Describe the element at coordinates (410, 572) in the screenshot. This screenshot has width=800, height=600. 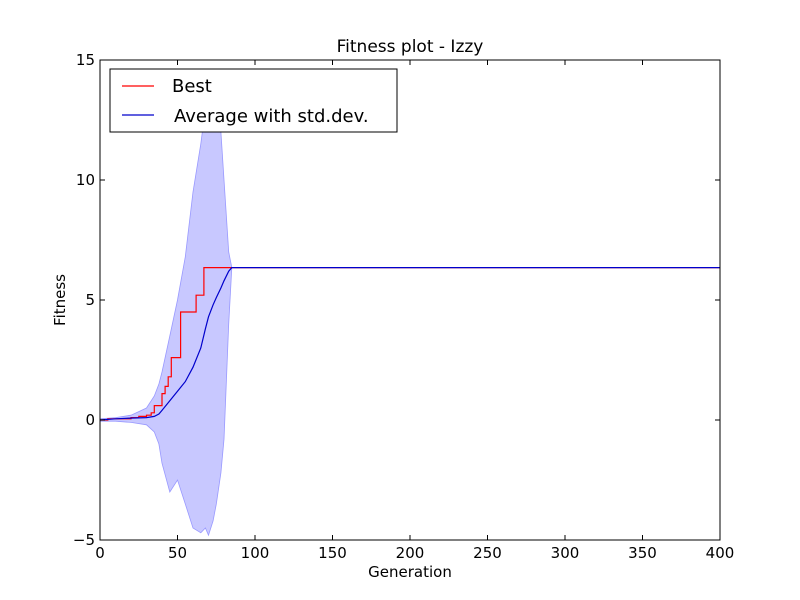
I see `x-axis-label: Generation` at that location.